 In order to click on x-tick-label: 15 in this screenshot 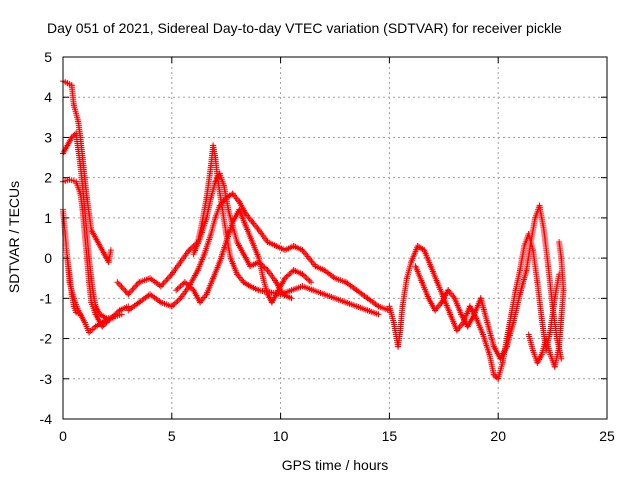, I will do `click(390, 436)`.